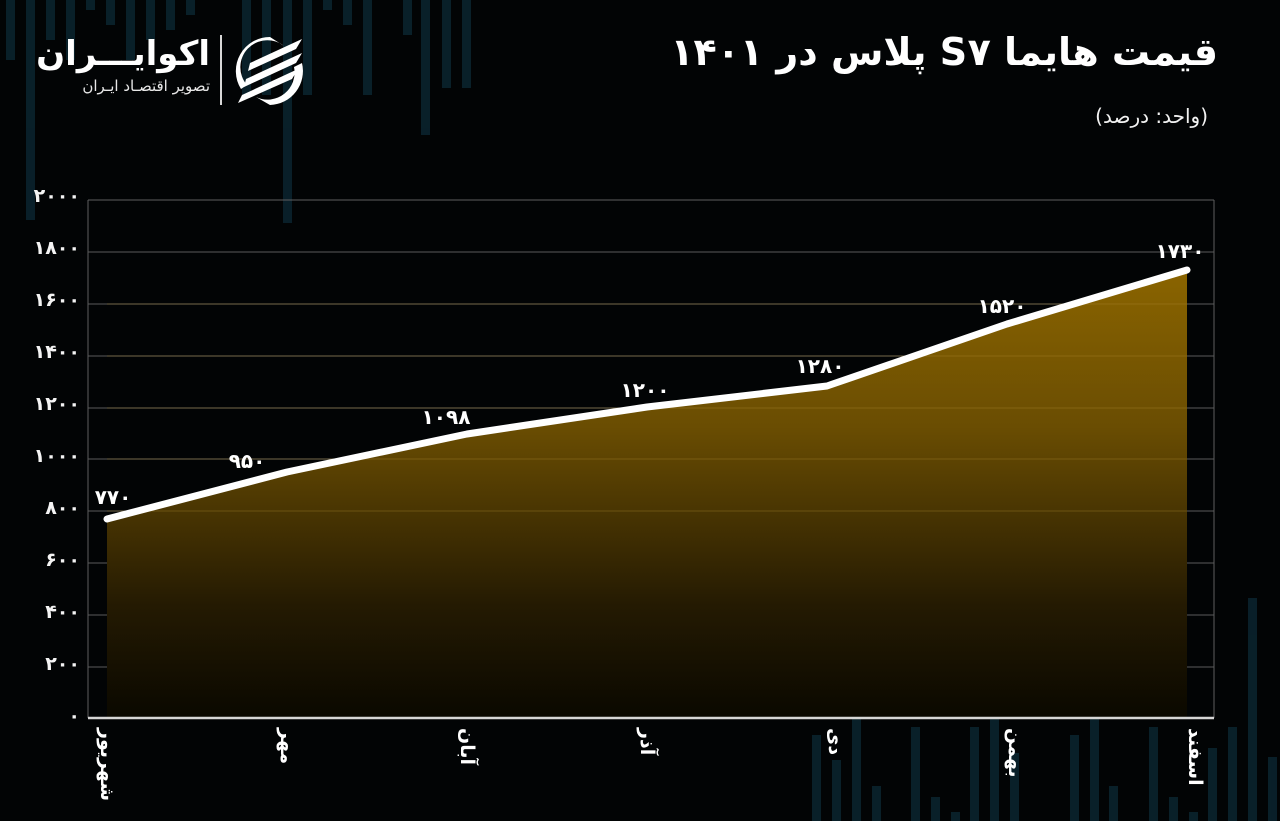  What do you see at coordinates (647, 742) in the screenshot?
I see `x-tick-label: آذر` at bounding box center [647, 742].